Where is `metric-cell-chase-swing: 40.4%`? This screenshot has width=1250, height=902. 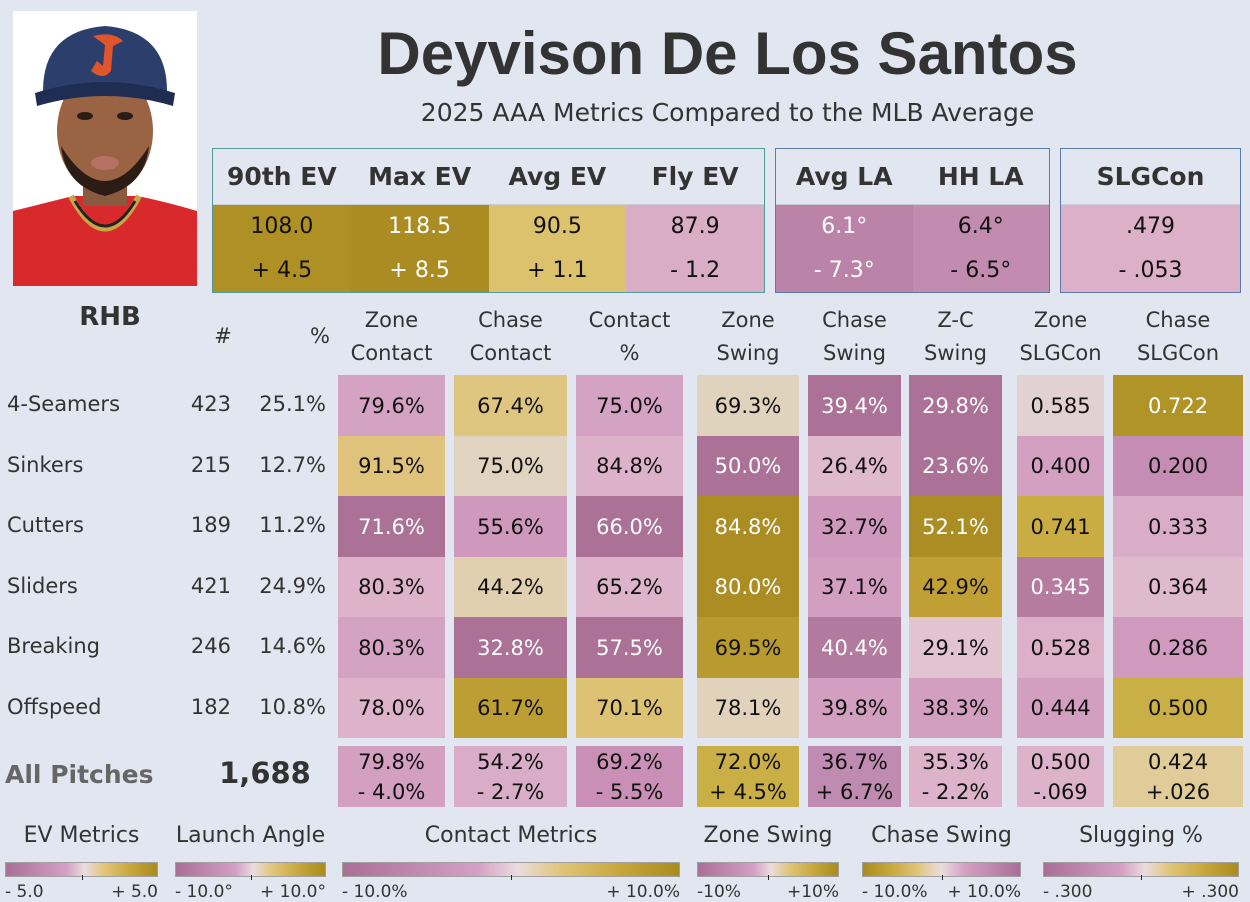 metric-cell-chase-swing: 40.4% is located at coordinates (854, 647).